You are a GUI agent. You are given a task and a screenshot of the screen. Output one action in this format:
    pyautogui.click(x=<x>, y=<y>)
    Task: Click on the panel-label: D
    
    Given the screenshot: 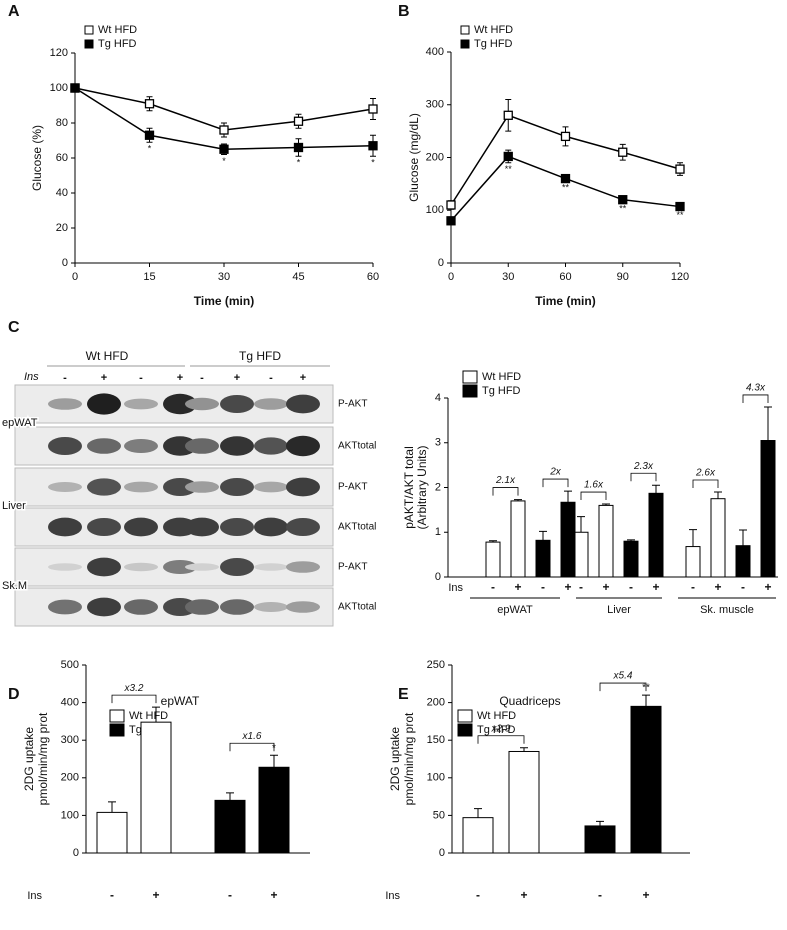 What is the action you would take?
    pyautogui.click(x=14, y=694)
    